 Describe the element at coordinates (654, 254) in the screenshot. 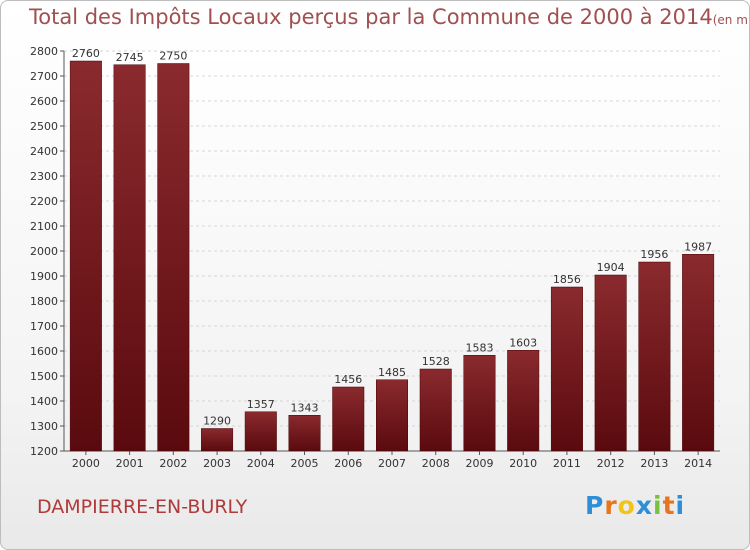

I see `bar-value-label: 1956` at that location.